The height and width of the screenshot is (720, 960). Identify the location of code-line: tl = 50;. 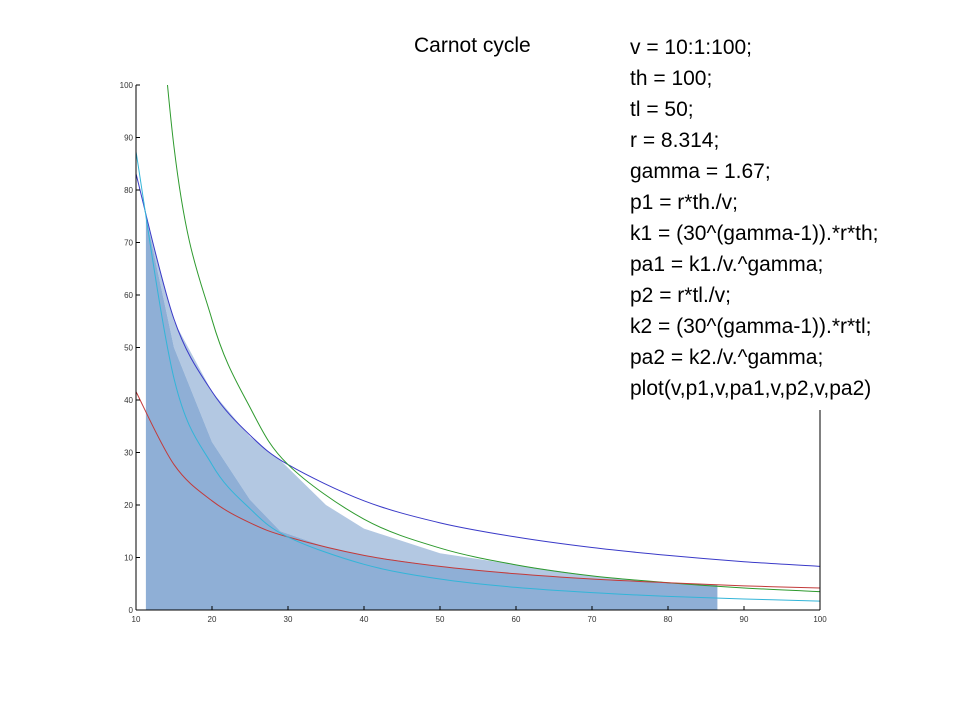
(662, 109).